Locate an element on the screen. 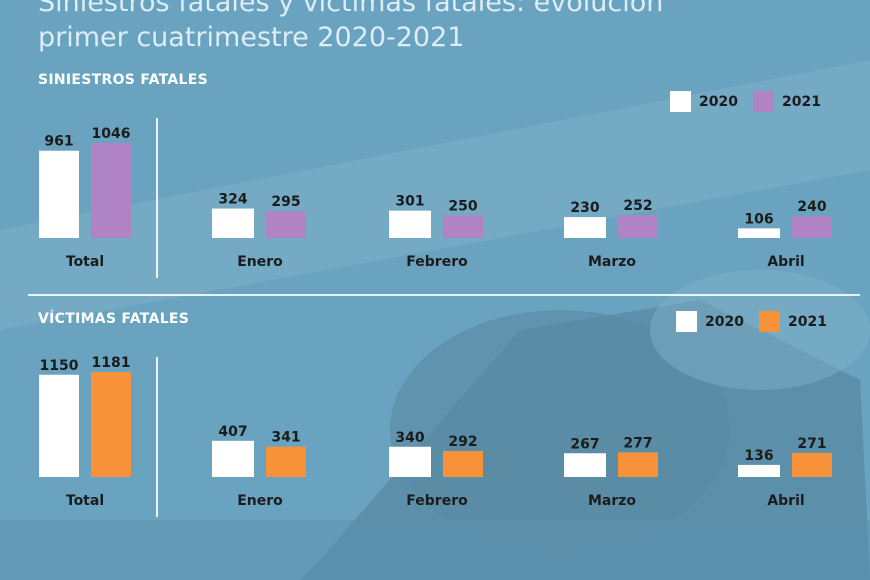  legend-2020-siniestros: 2020 is located at coordinates (704, 101).